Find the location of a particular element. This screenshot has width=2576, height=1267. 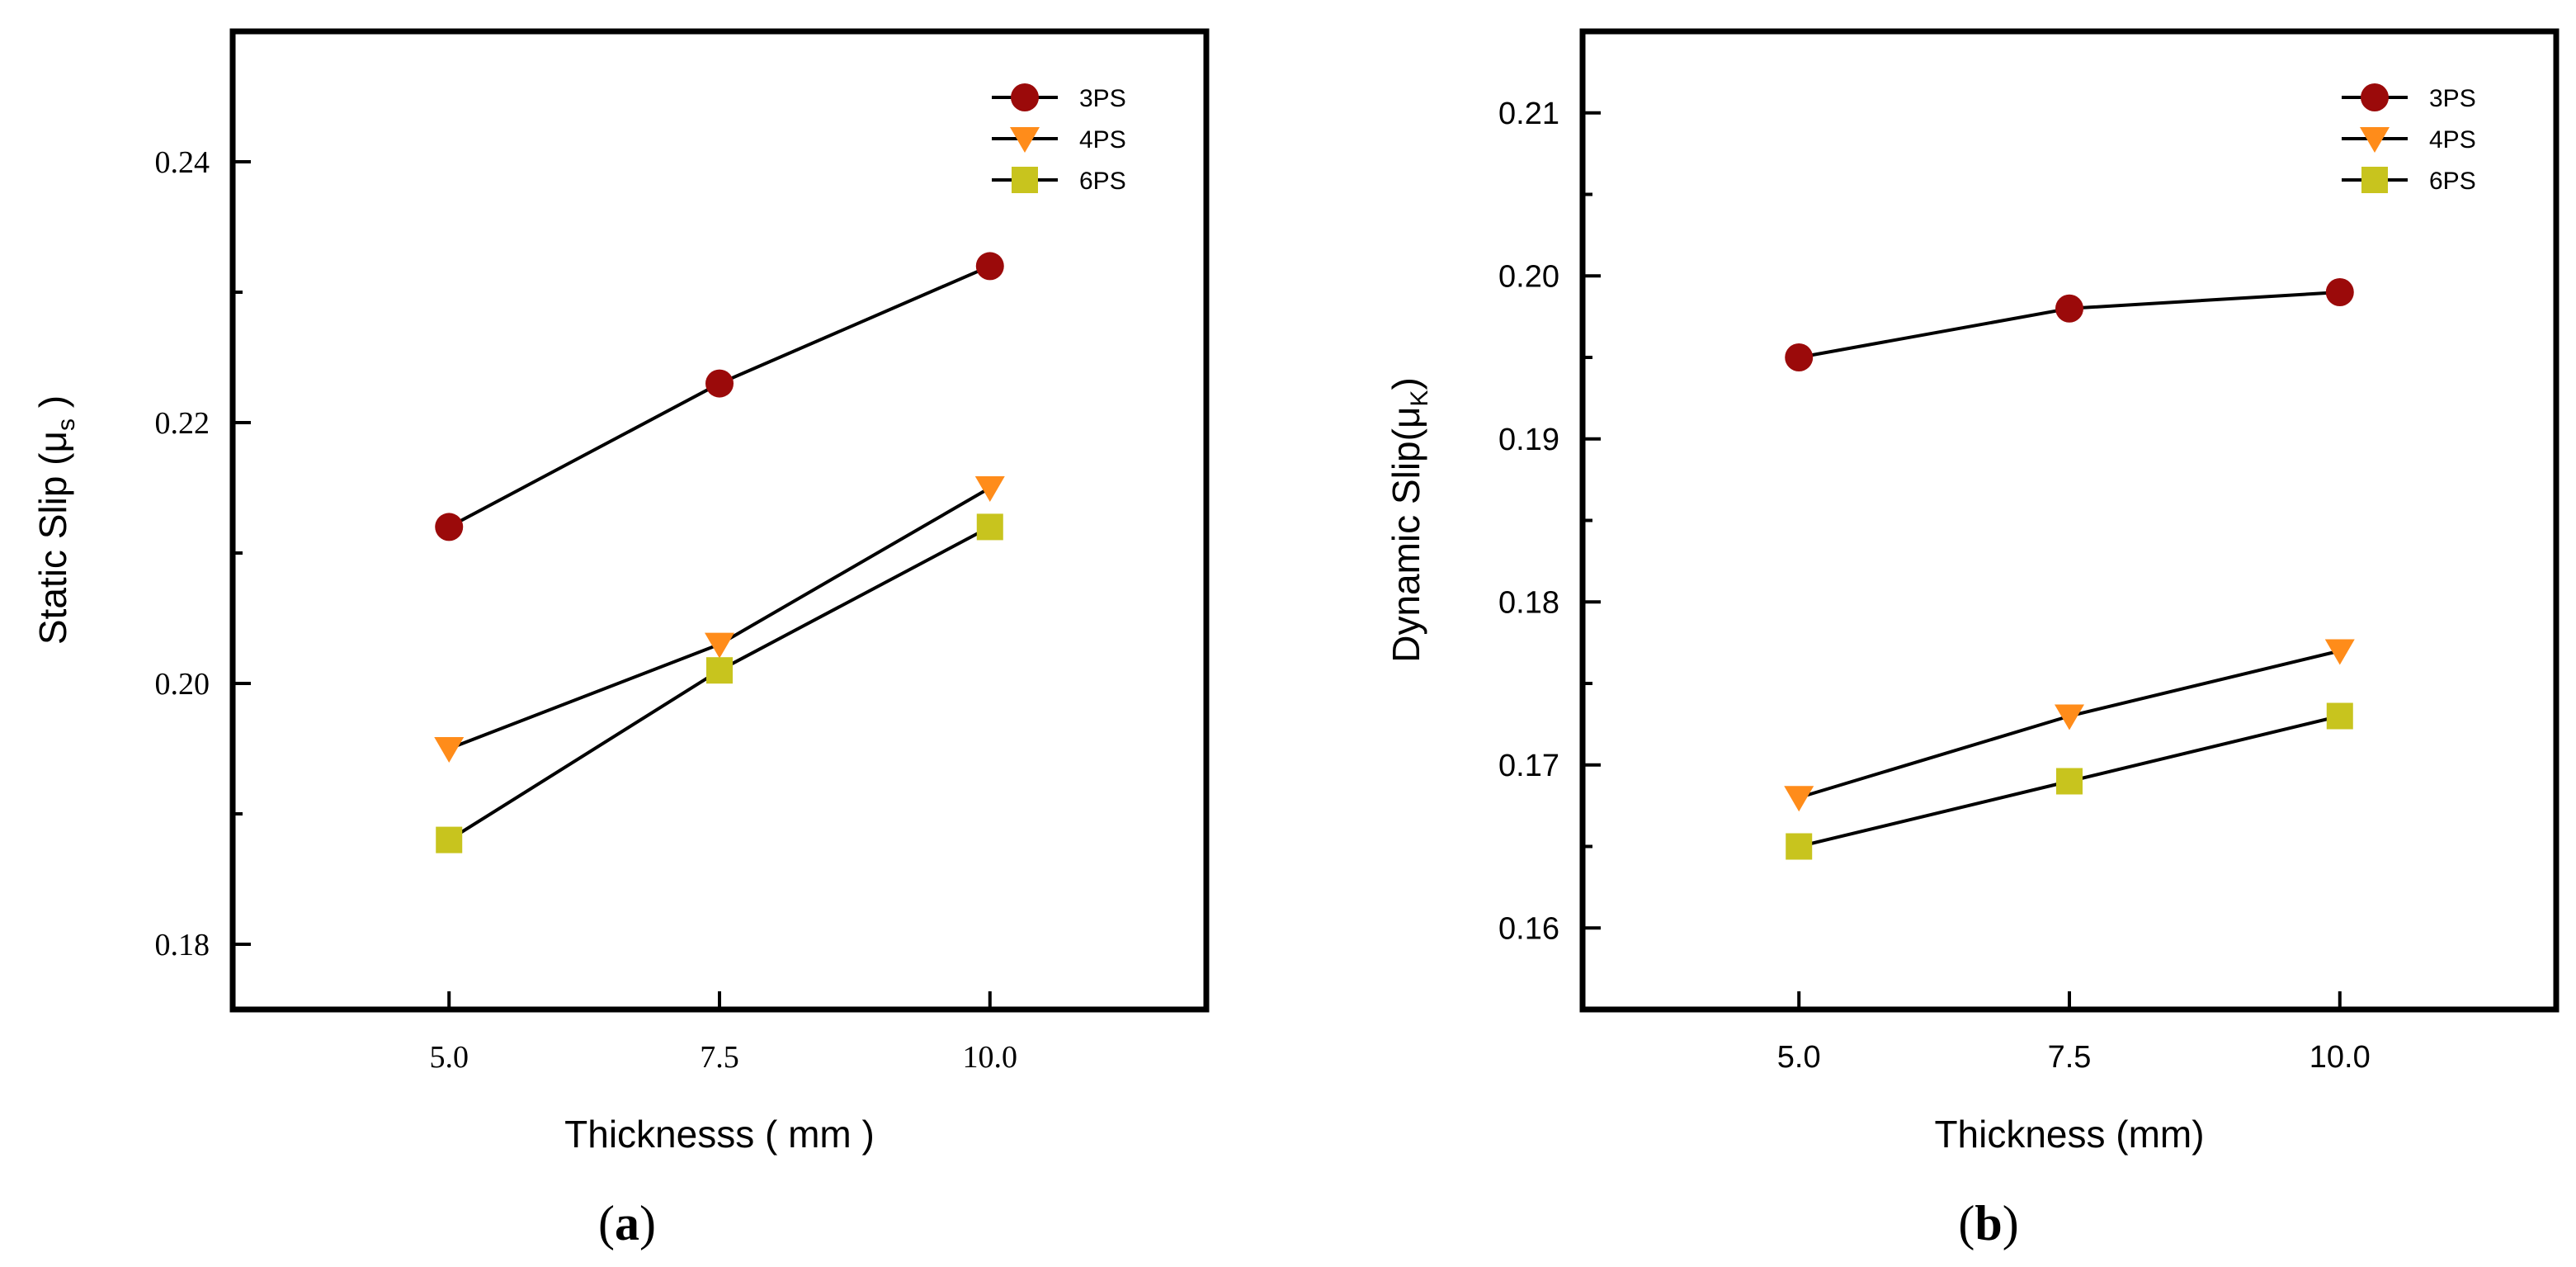

x-axis-title-a: Thicknesss ( mm ) is located at coordinates (719, 1134).